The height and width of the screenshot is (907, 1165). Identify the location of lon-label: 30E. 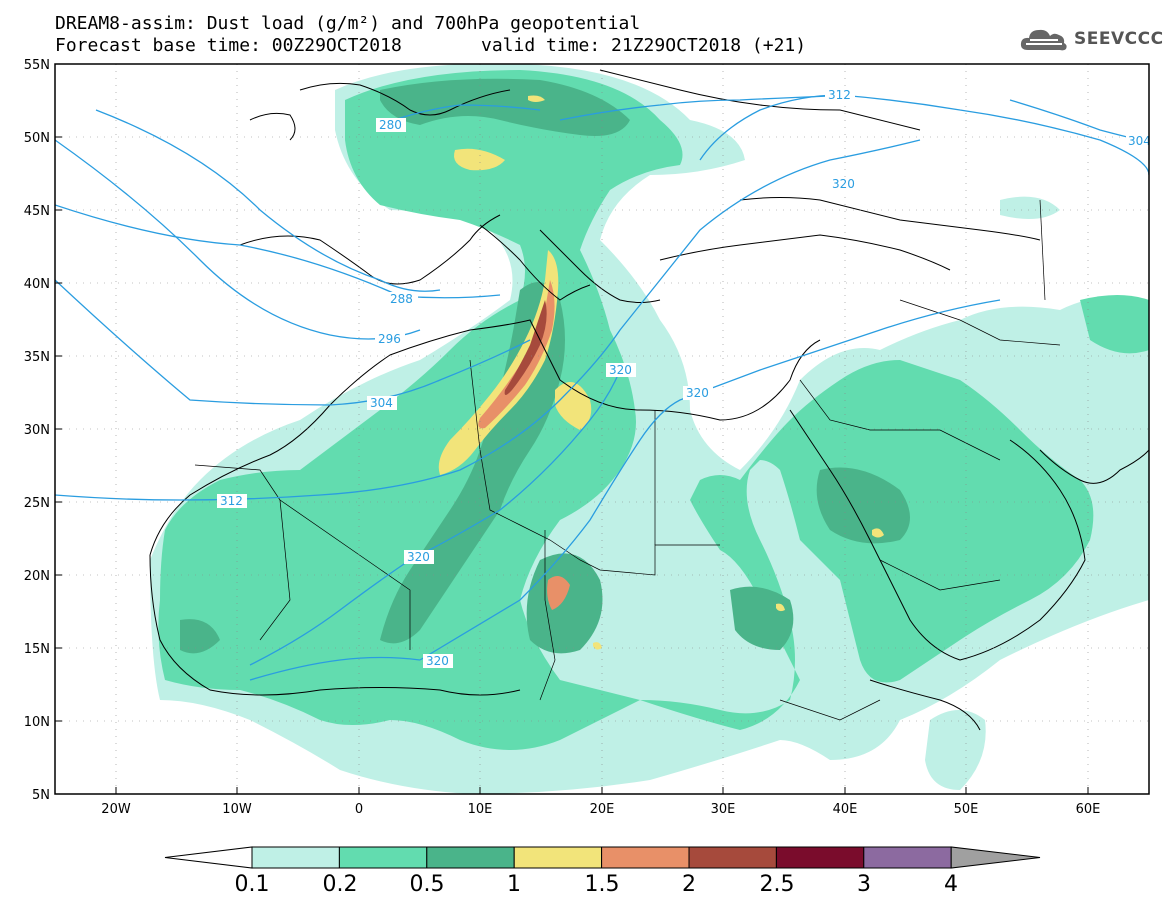
(723, 809).